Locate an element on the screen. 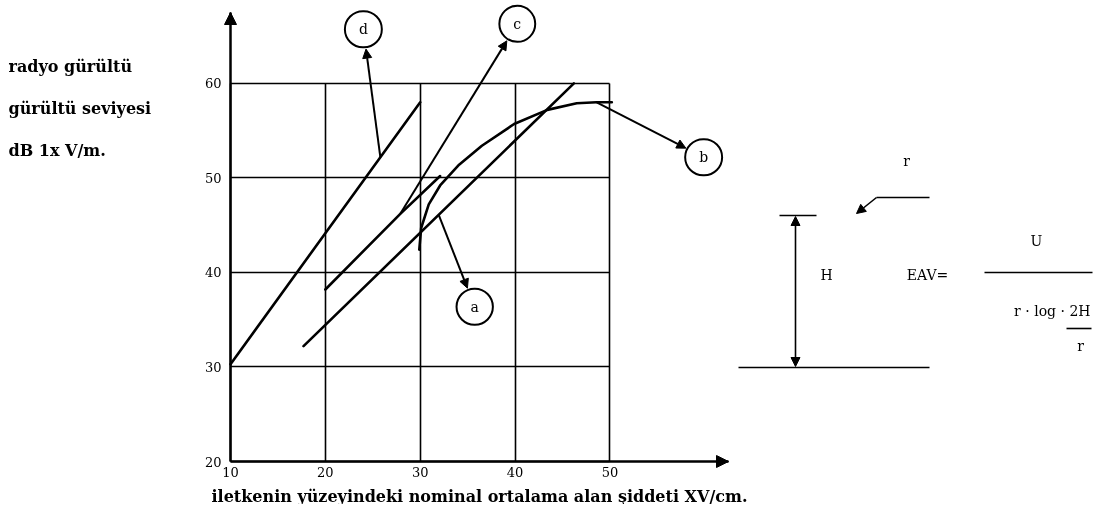 The image size is (1105, 513). x-tick-label: 50 is located at coordinates (610, 472).